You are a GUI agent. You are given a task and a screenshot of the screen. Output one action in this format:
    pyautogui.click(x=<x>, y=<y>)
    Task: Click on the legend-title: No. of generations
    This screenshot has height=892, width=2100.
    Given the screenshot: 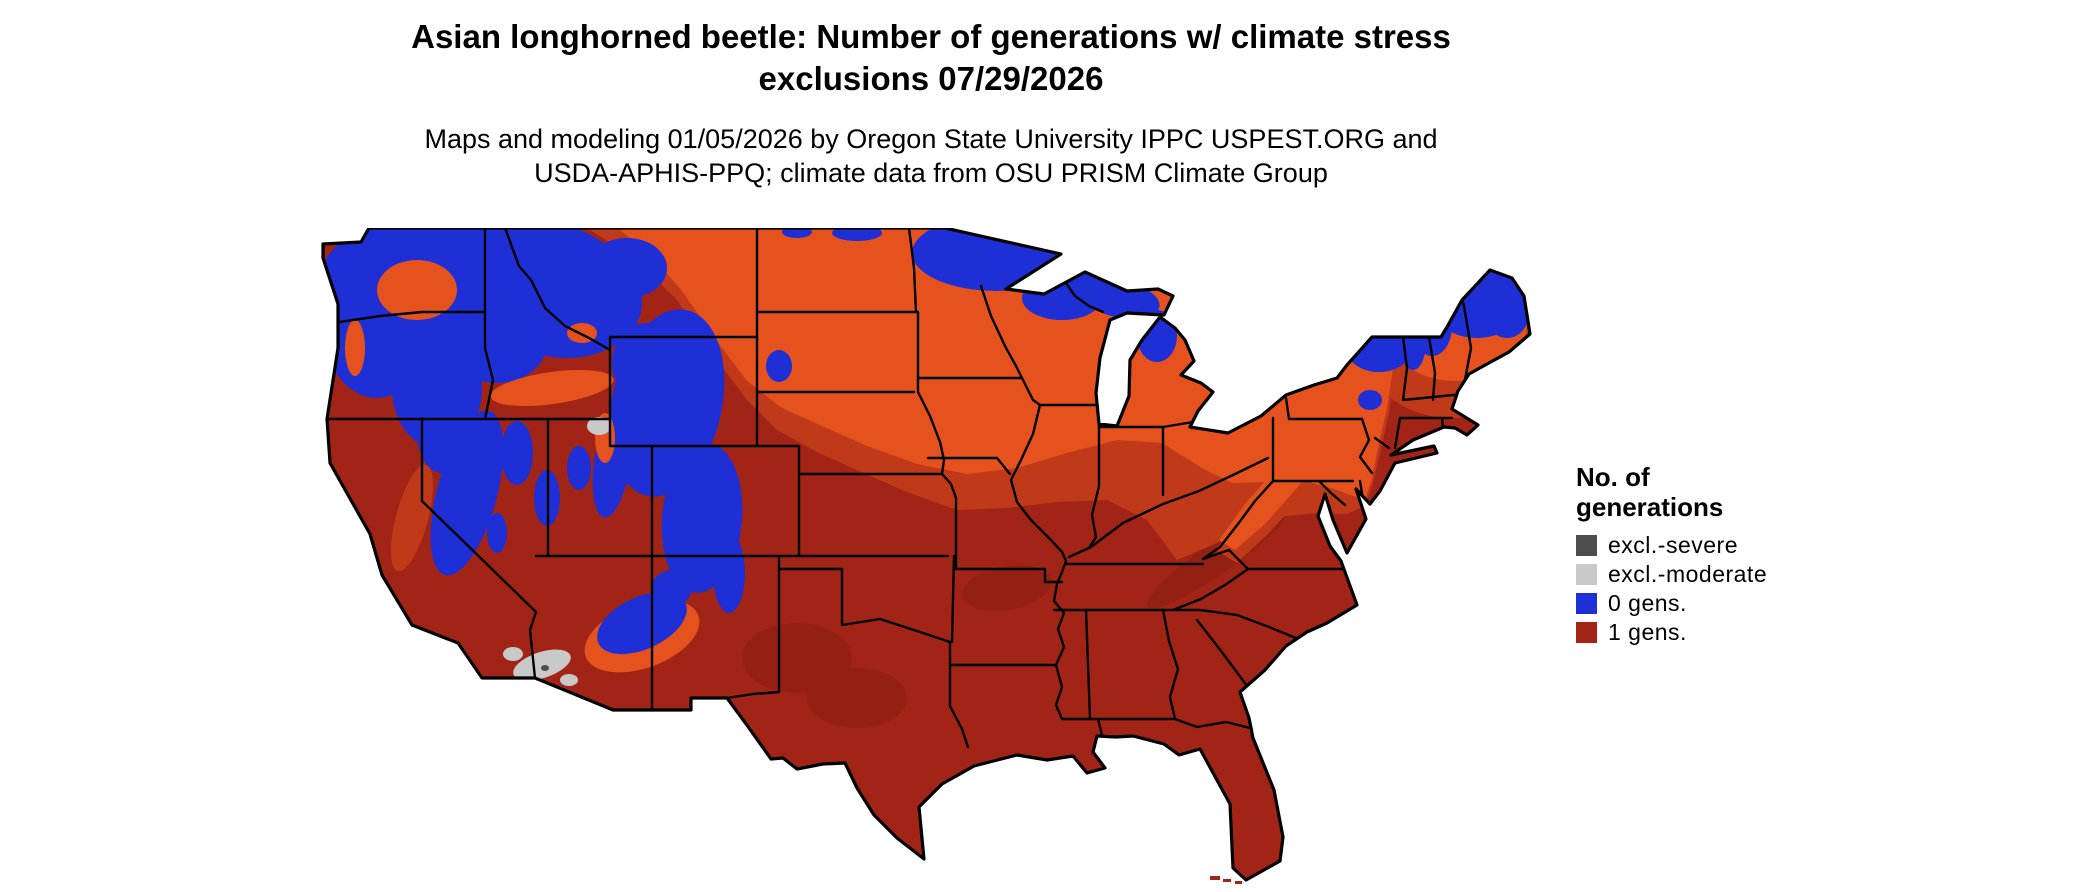 What is the action you would take?
    pyautogui.click(x=1741, y=492)
    